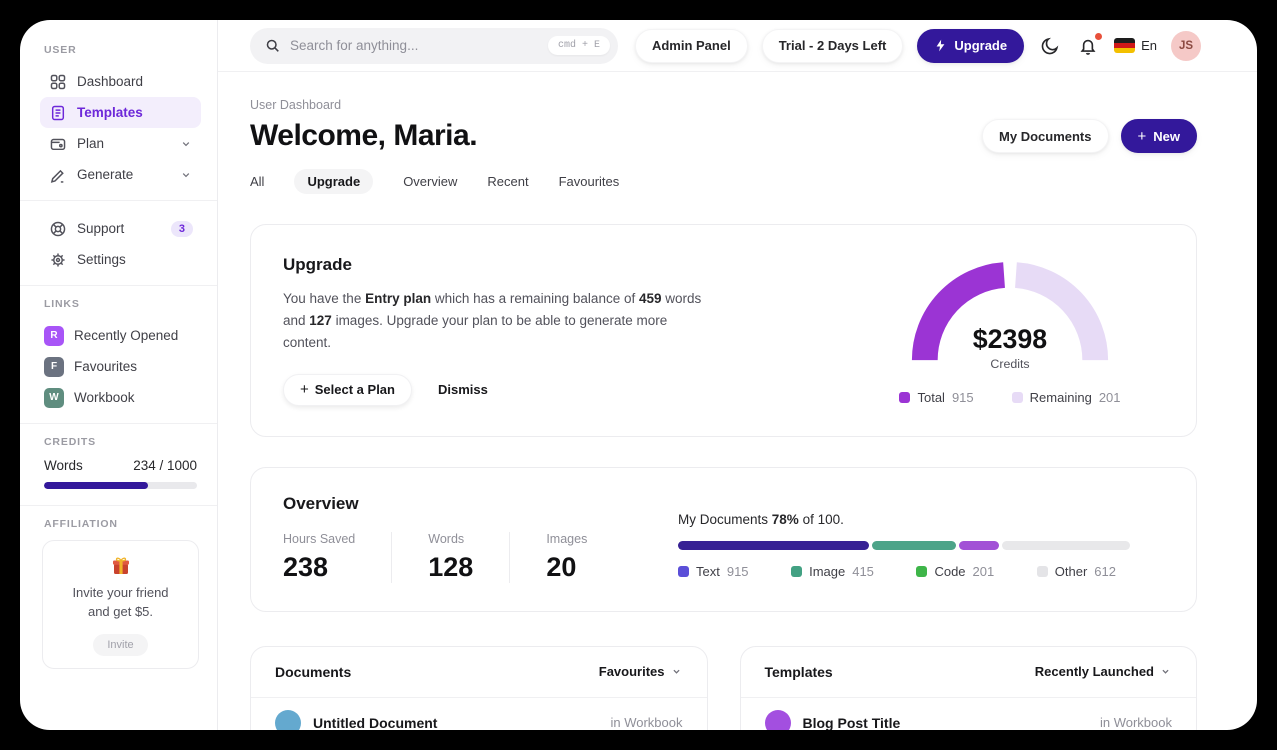 Image resolution: width=1277 pixels, height=750 pixels. Describe the element at coordinates (851, 722) in the screenshot. I see `template-title: Blog Post Title` at that location.